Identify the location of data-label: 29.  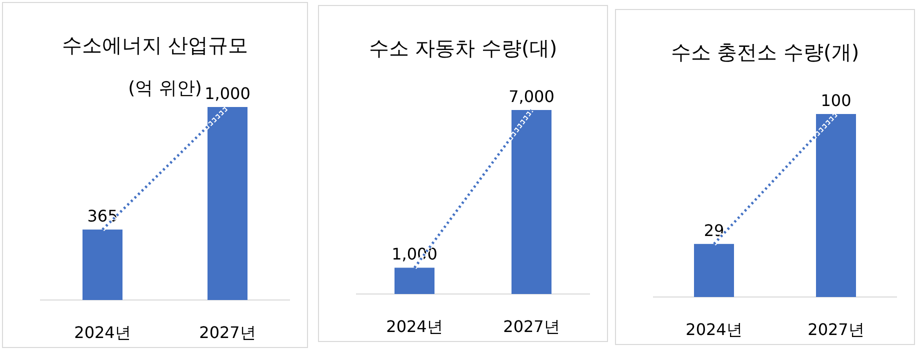
(714, 230).